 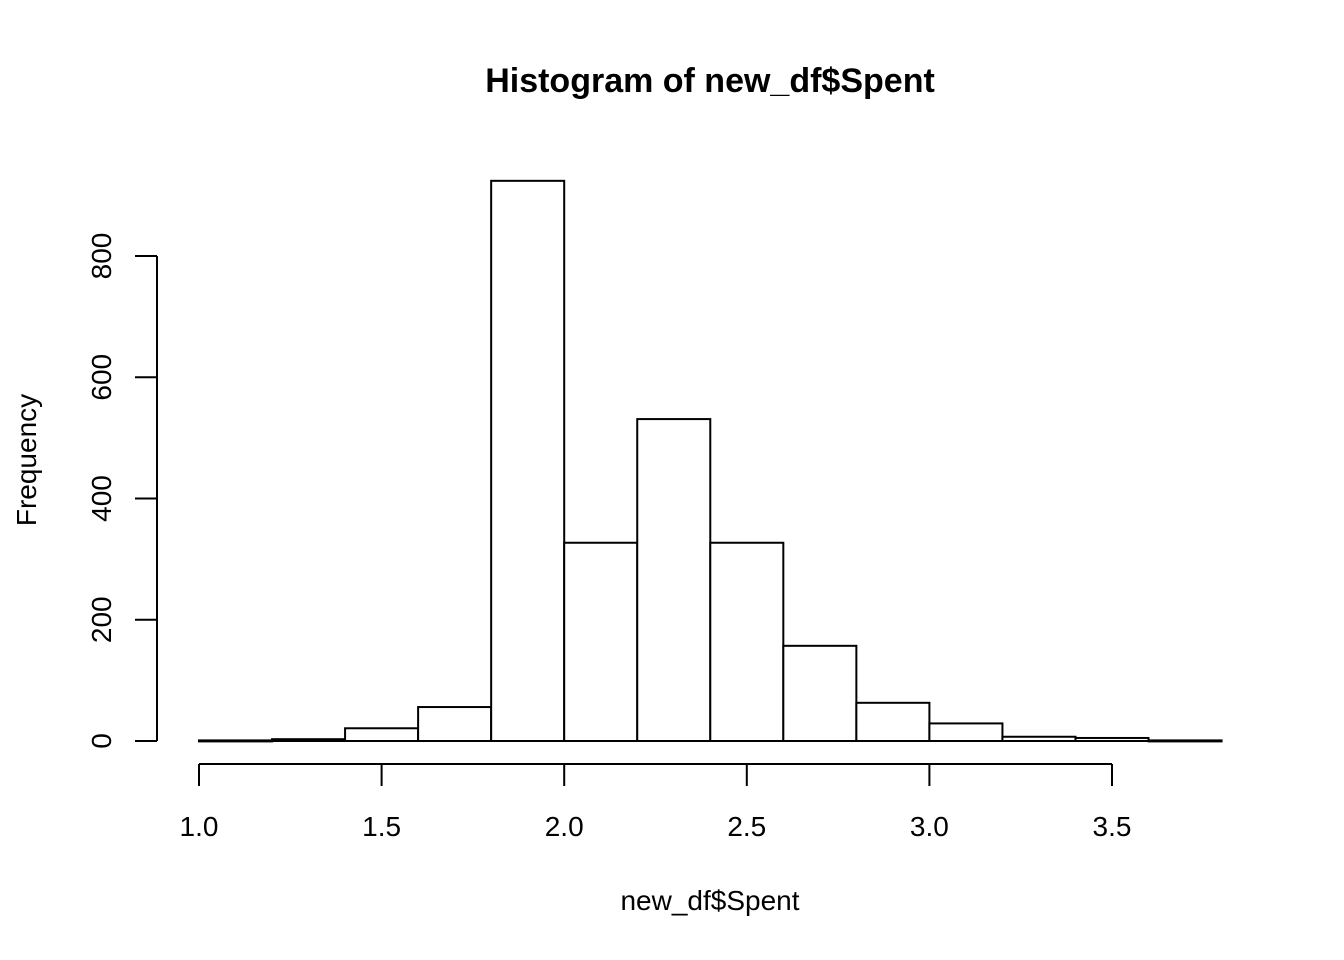 I want to click on x-tick-label-1: 1.0, so click(x=199, y=826).